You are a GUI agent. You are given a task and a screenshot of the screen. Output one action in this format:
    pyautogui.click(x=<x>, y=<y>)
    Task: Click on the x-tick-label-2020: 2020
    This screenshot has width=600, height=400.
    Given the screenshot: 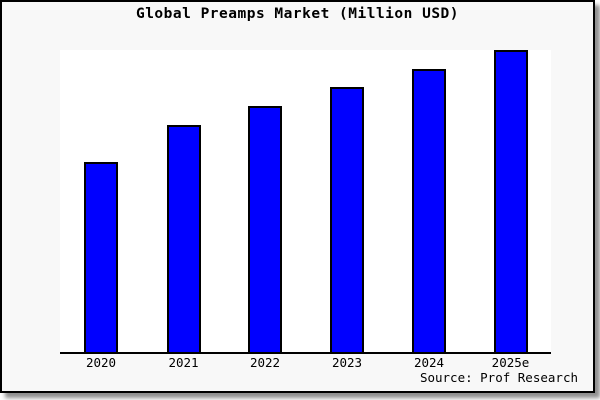 What is the action you would take?
    pyautogui.click(x=101, y=362)
    